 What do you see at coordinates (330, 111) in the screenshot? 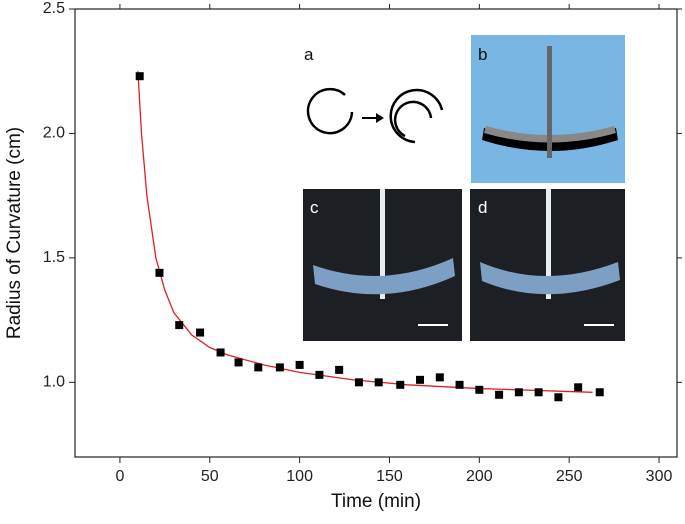
I see `ring` at bounding box center [330, 111].